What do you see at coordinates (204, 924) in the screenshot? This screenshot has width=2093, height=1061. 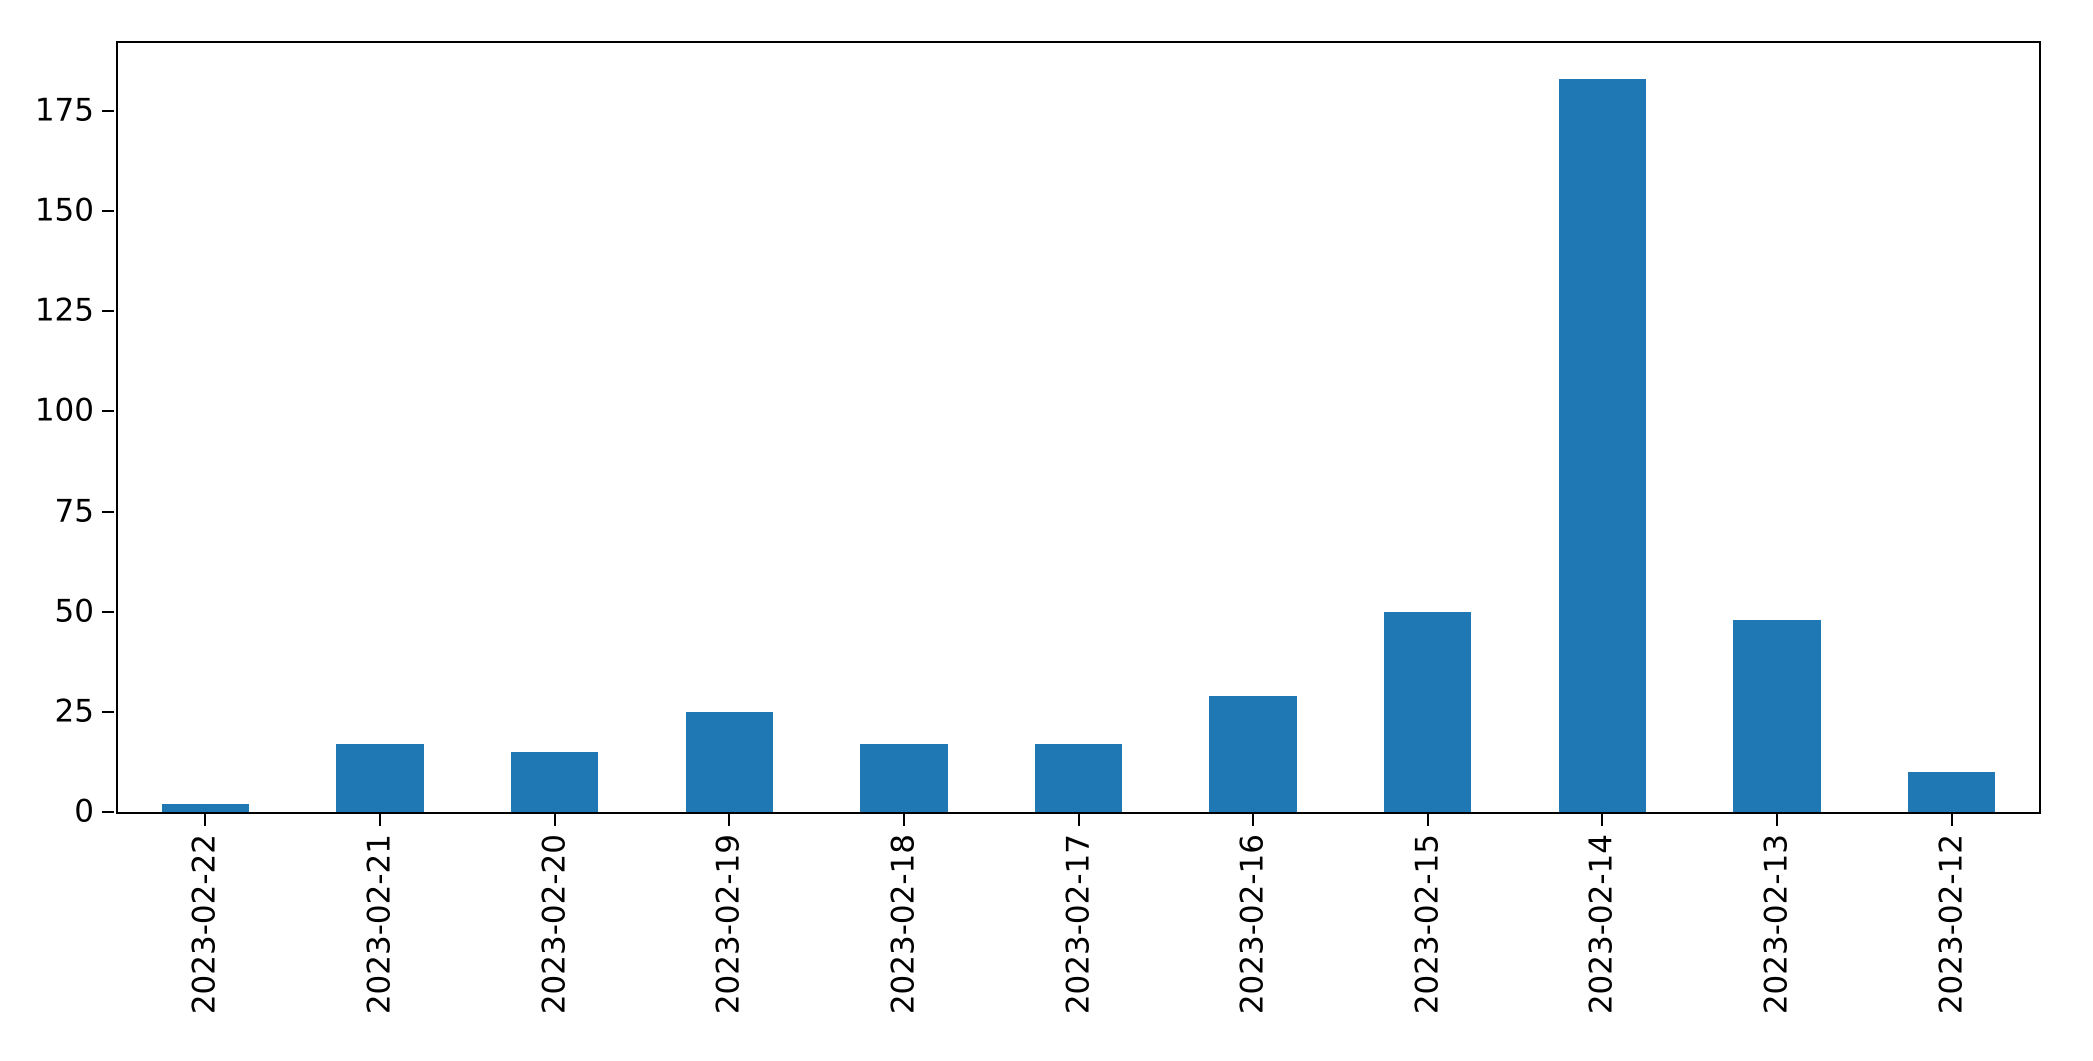 I see `x-tick-label: 2023-02-22` at bounding box center [204, 924].